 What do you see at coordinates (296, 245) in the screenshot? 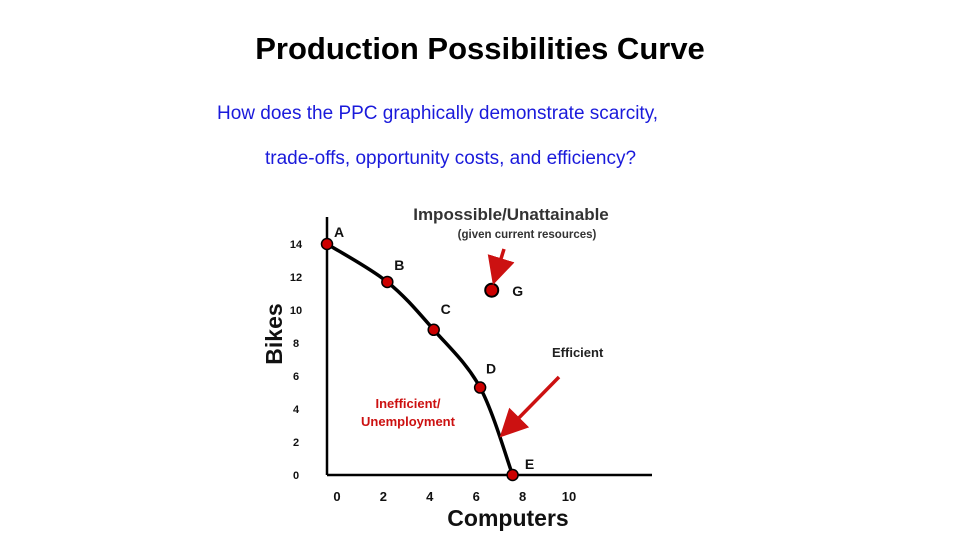
I see `y-tick-label: 14` at bounding box center [296, 245].